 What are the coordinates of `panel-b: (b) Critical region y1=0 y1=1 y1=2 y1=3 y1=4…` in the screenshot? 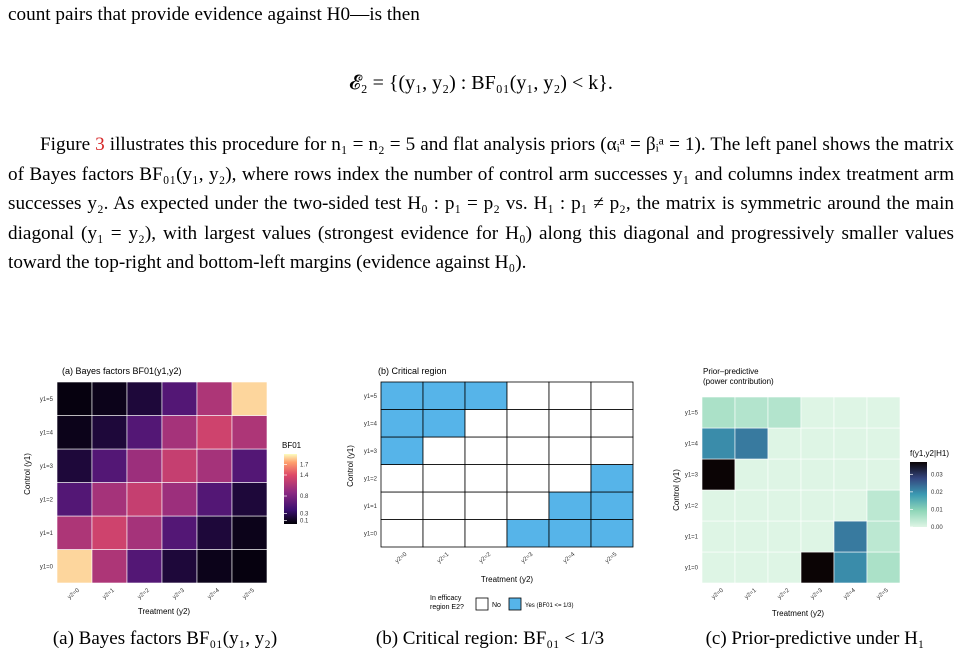 It's located at (490, 488).